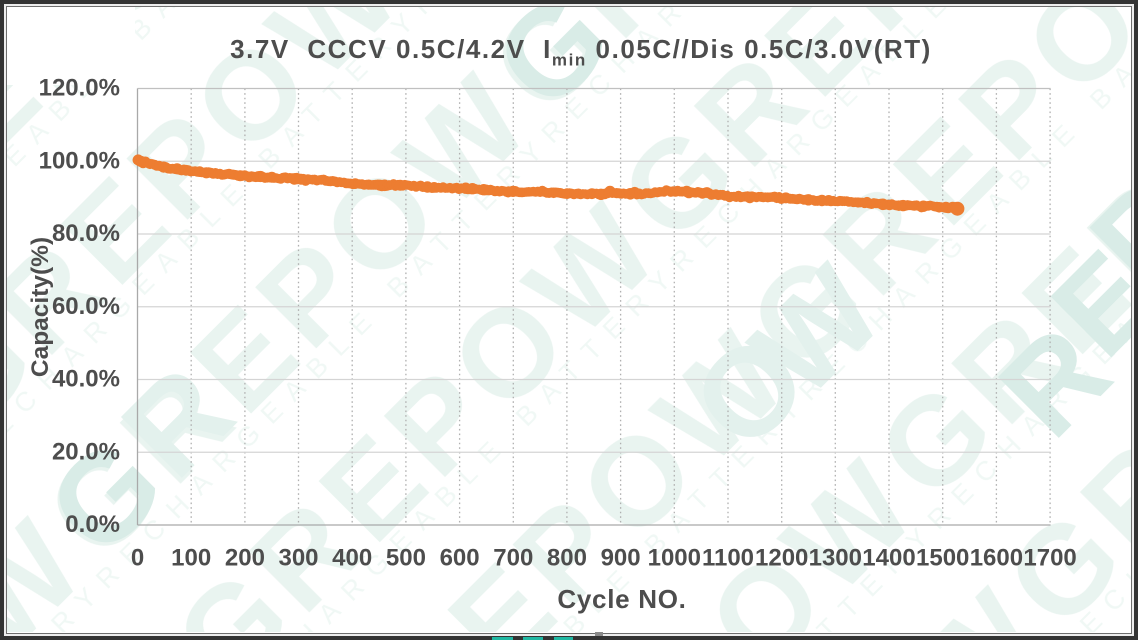 The width and height of the screenshot is (1138, 640). I want to click on svg-text: 0, so click(137, 558).